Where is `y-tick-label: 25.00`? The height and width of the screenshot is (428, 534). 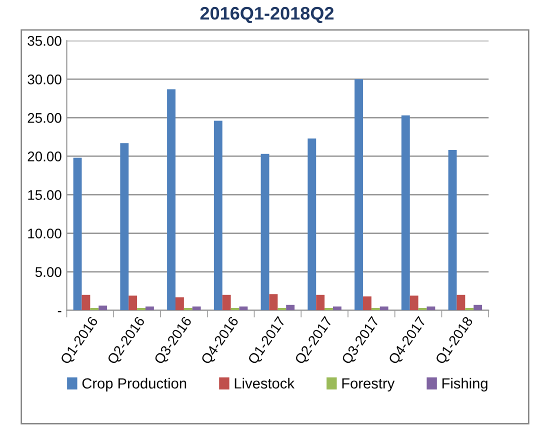
y-tick-label: 25.00 is located at coordinates (45, 118).